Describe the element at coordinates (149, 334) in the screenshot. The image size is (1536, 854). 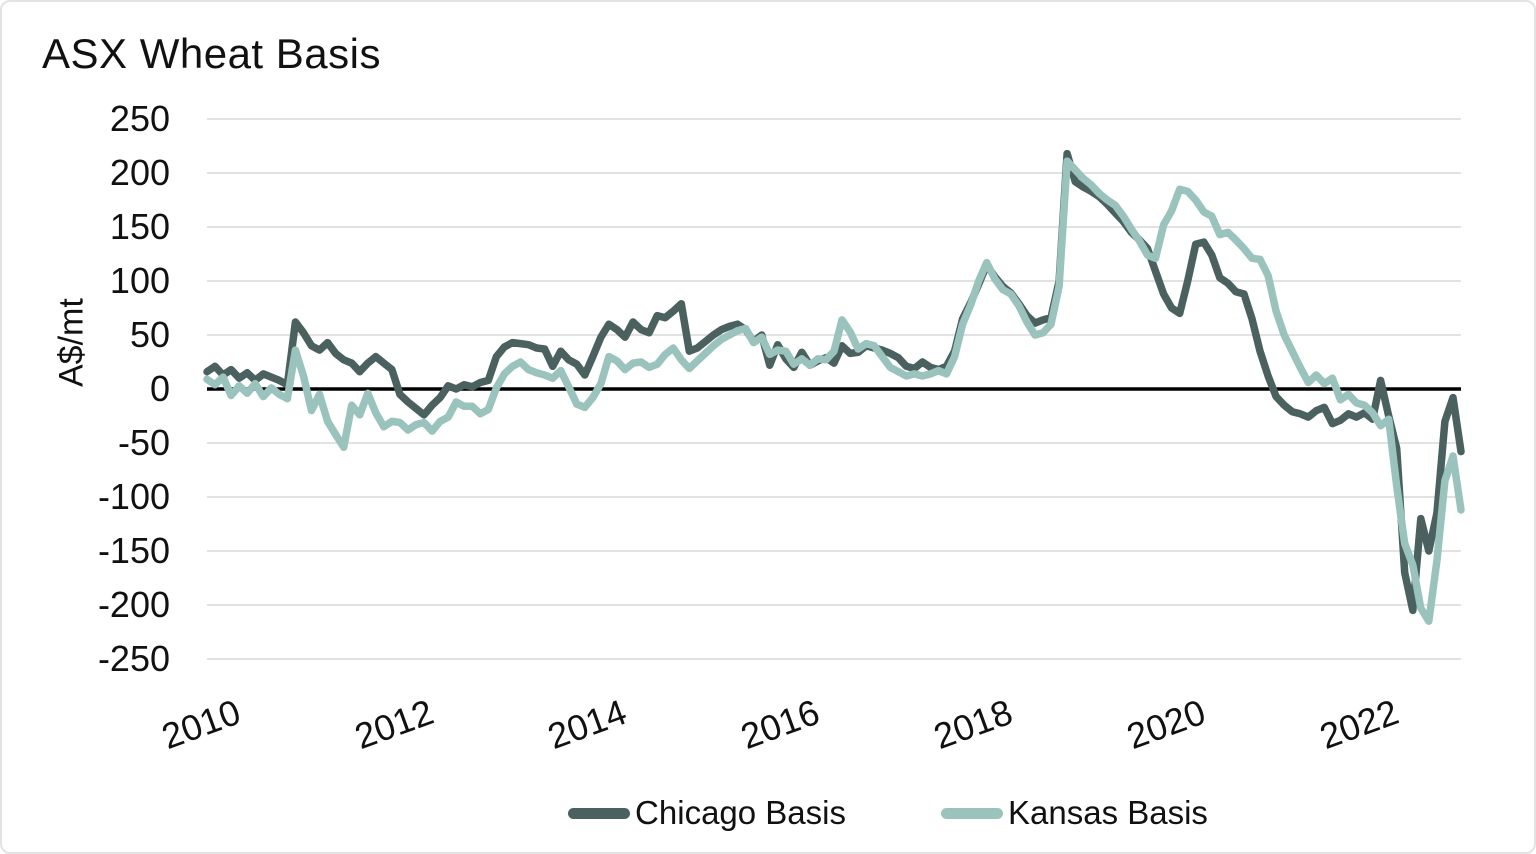
I see `y-tick-label: 50` at that location.